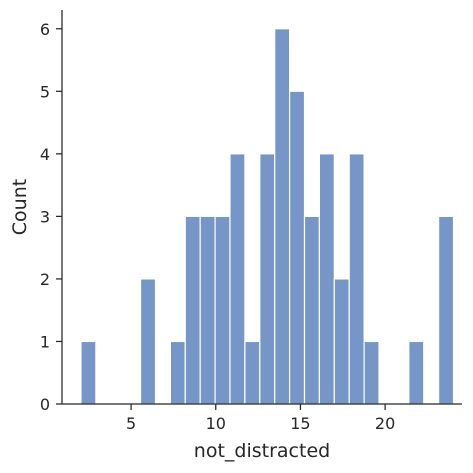 The image size is (473, 473). Describe the element at coordinates (51, 217) in the screenshot. I see `y-axis-ticks: 0 1 2 3 4 5 6` at that location.